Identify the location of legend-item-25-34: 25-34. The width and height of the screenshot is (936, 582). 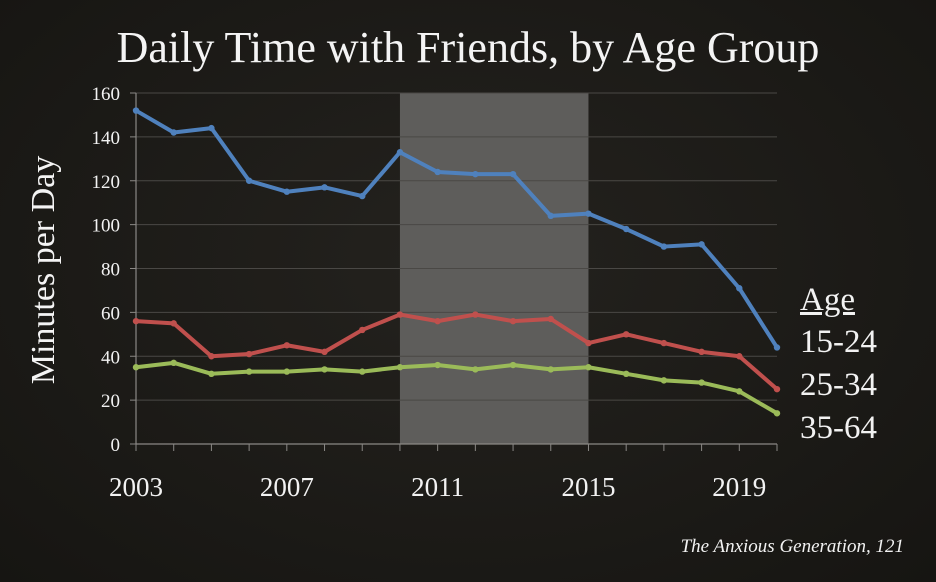
(838, 385).